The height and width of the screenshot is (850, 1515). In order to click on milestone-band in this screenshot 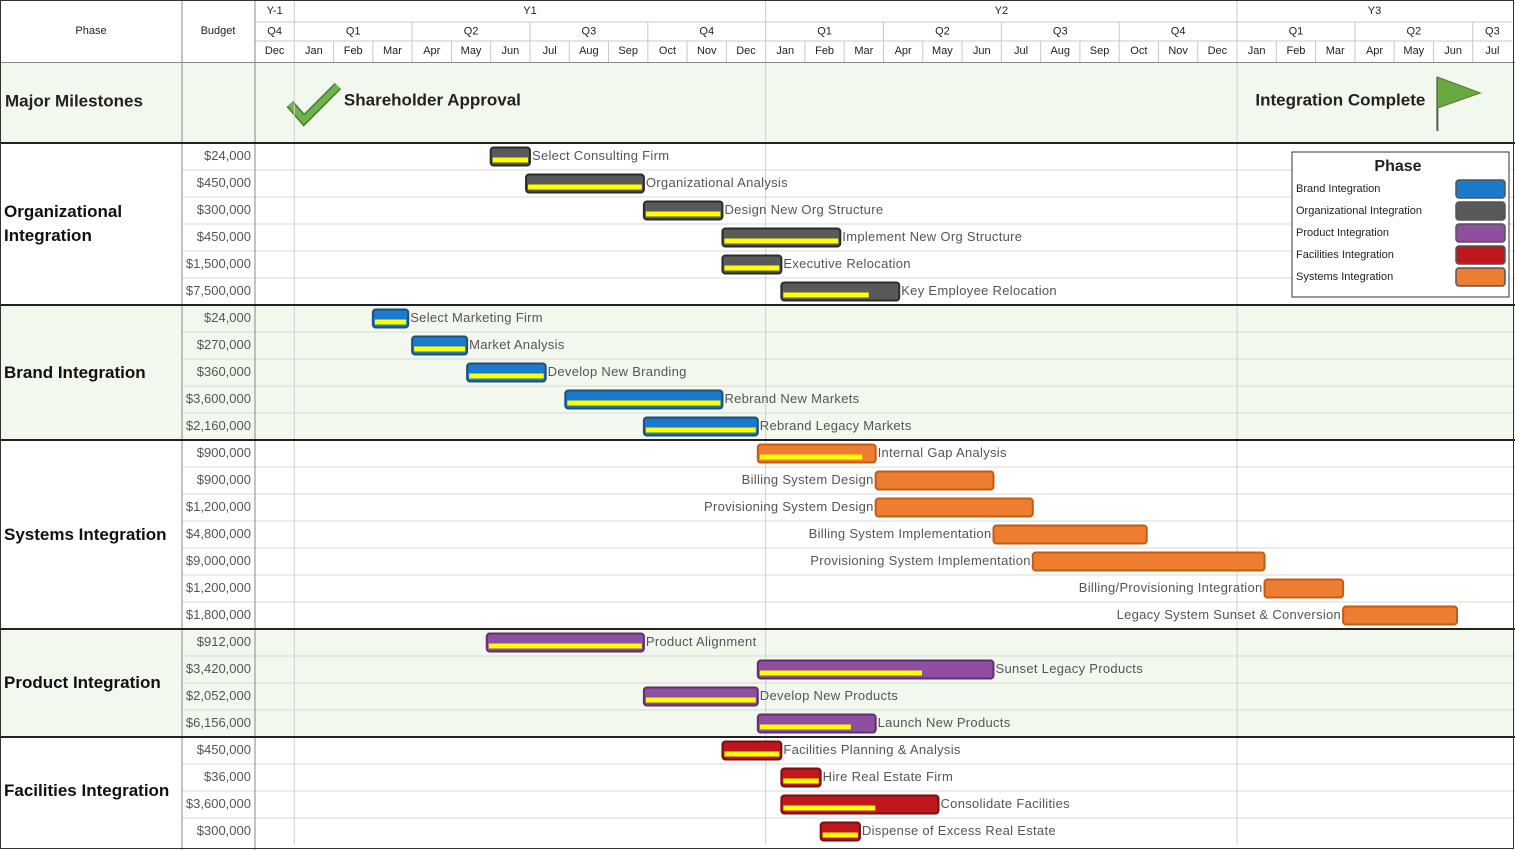, I will do `click(757, 103)`.